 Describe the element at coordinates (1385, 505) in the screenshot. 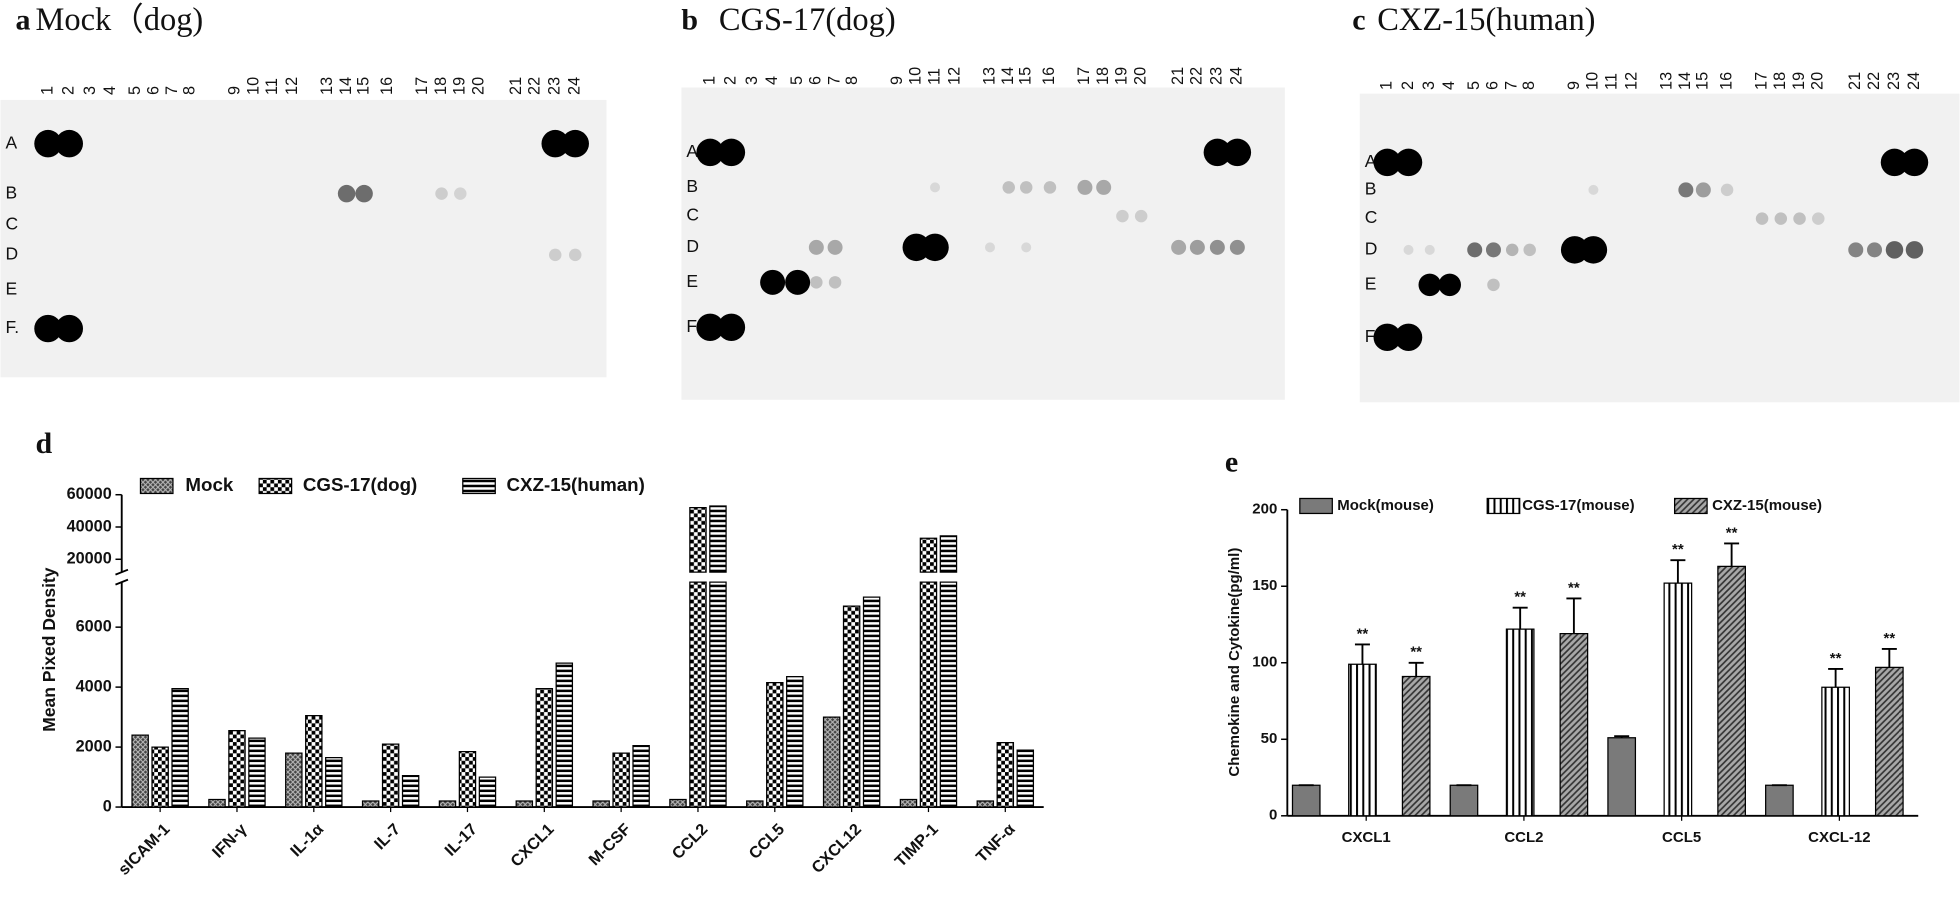

I see `legend-label: Mock(mouse)` at that location.